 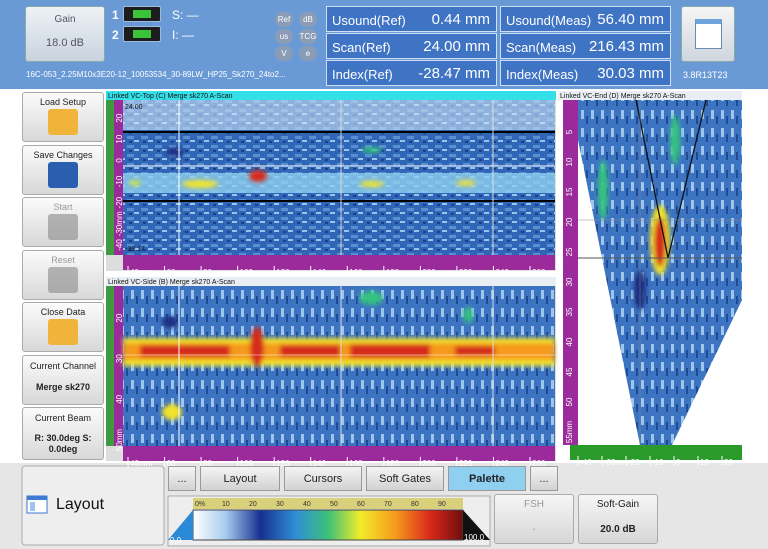 What do you see at coordinates (119, 440) in the screenshot?
I see `y-ruler-label: 50mm` at bounding box center [119, 440].